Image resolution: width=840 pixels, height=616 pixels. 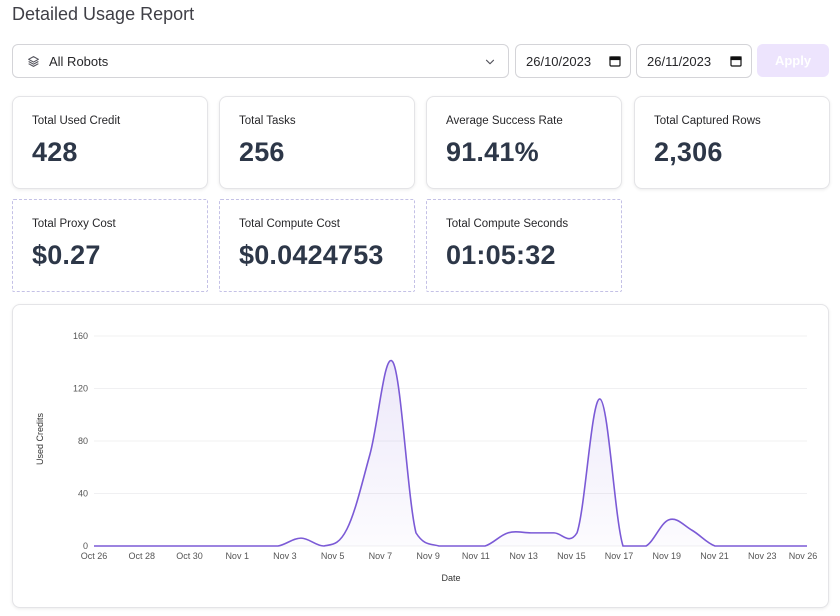 I want to click on stat-label: Total Compute Seconds, so click(x=507, y=224).